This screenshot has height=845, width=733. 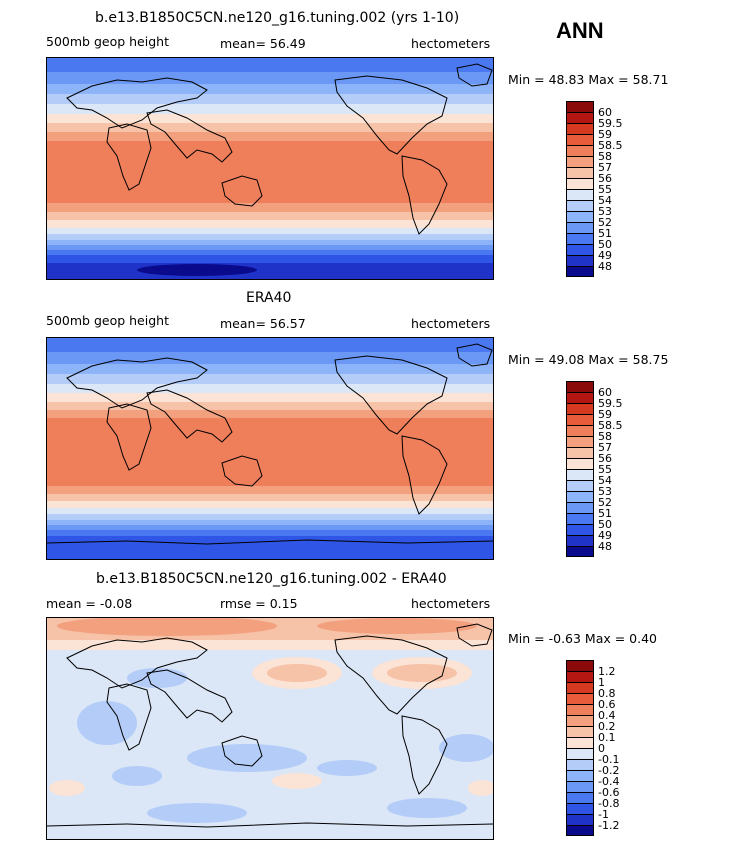 I want to click on panel2-level-label: 49, so click(x=605, y=535).